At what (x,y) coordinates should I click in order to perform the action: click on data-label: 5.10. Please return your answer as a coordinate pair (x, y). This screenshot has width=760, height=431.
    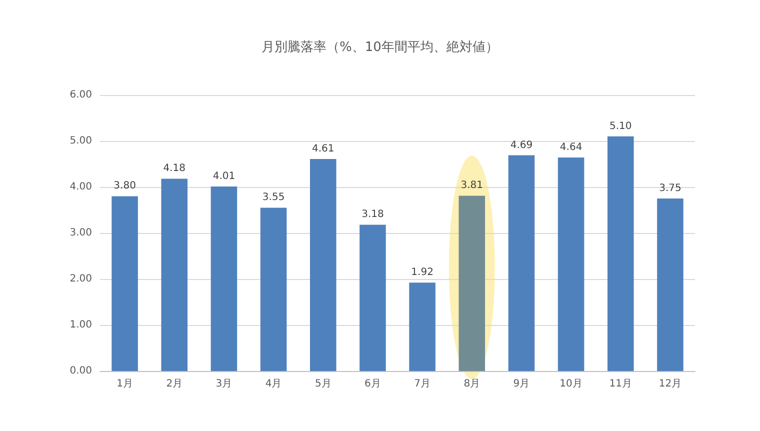
    Looking at the image, I should click on (620, 126).